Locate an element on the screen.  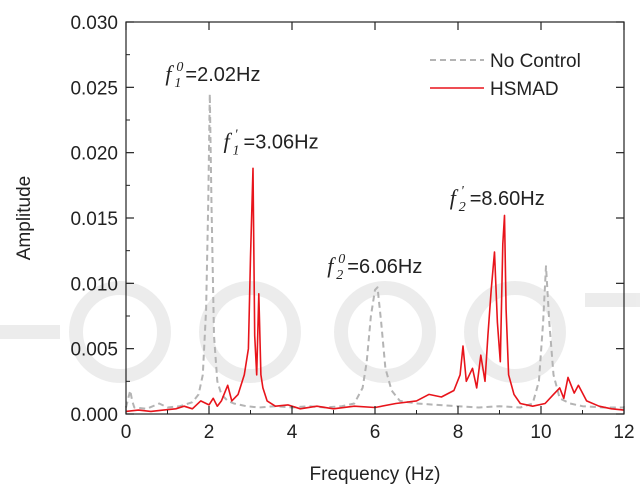
peak-annotation: f 1' =3.06Hz is located at coordinates (271, 143).